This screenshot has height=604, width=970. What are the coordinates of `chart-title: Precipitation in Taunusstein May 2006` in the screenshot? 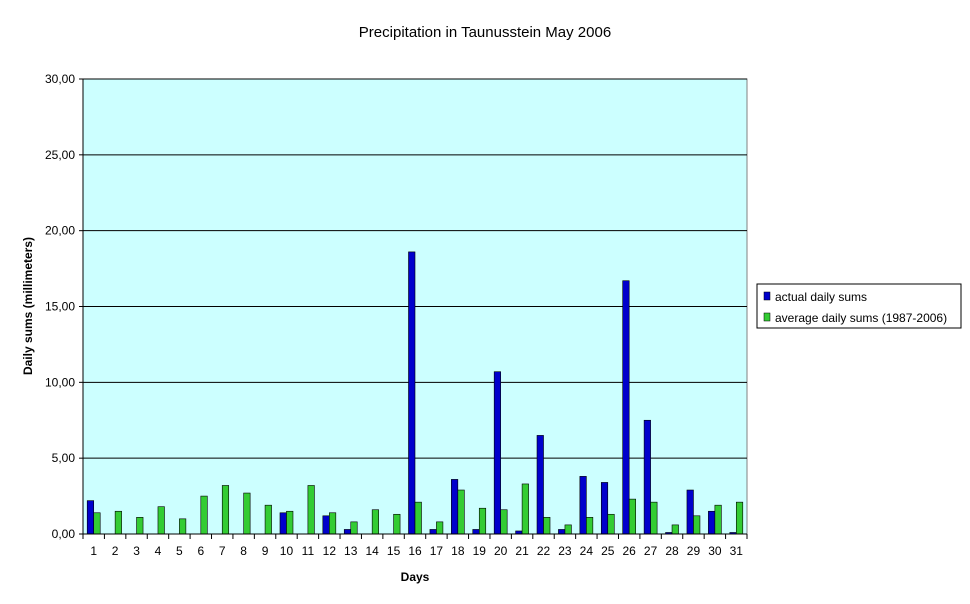 It's located at (485, 32).